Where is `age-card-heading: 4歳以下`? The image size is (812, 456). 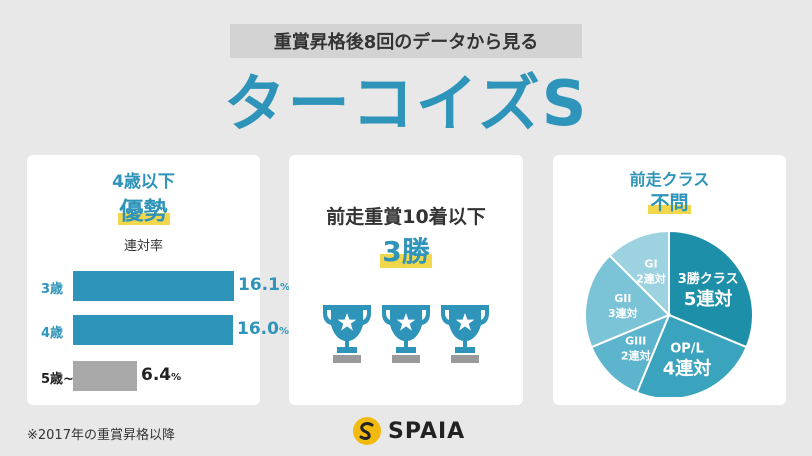
age-card-heading: 4歳以下 is located at coordinates (143, 182).